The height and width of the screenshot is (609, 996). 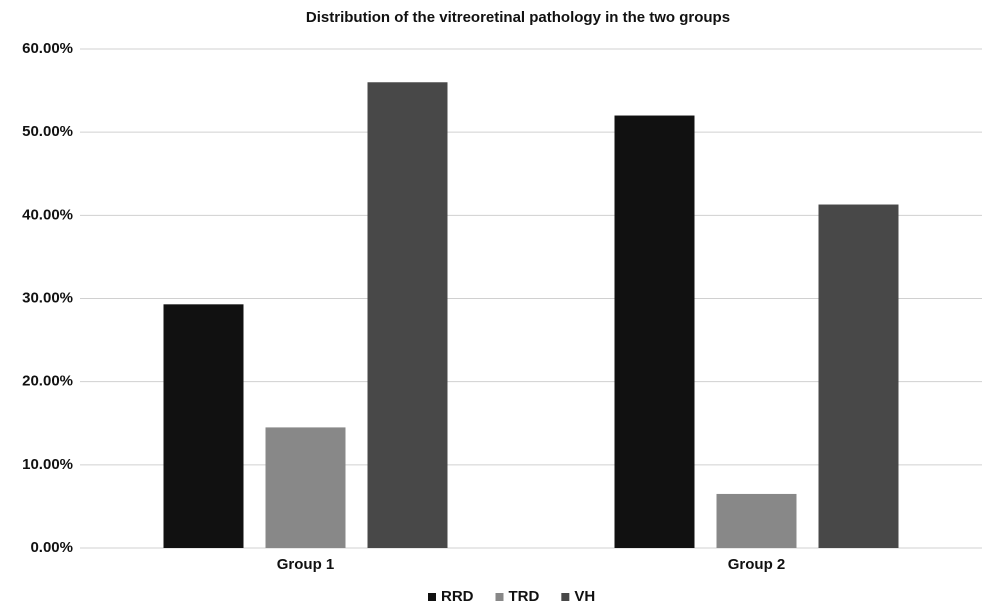 I want to click on x-tick-label: Group 2, so click(x=757, y=564).